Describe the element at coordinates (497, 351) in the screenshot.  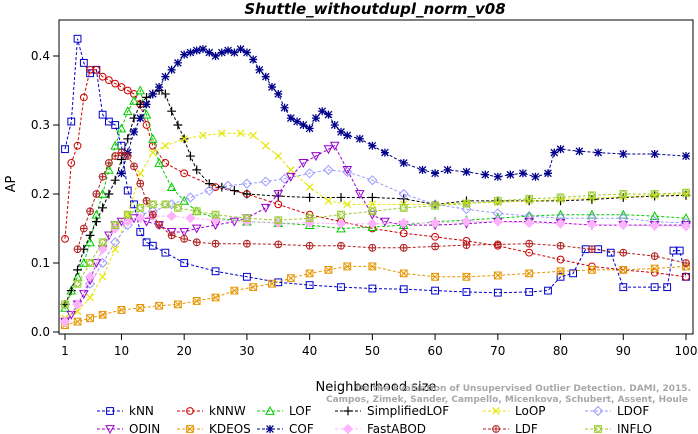
I see `x-tick-label: 70` at that location.